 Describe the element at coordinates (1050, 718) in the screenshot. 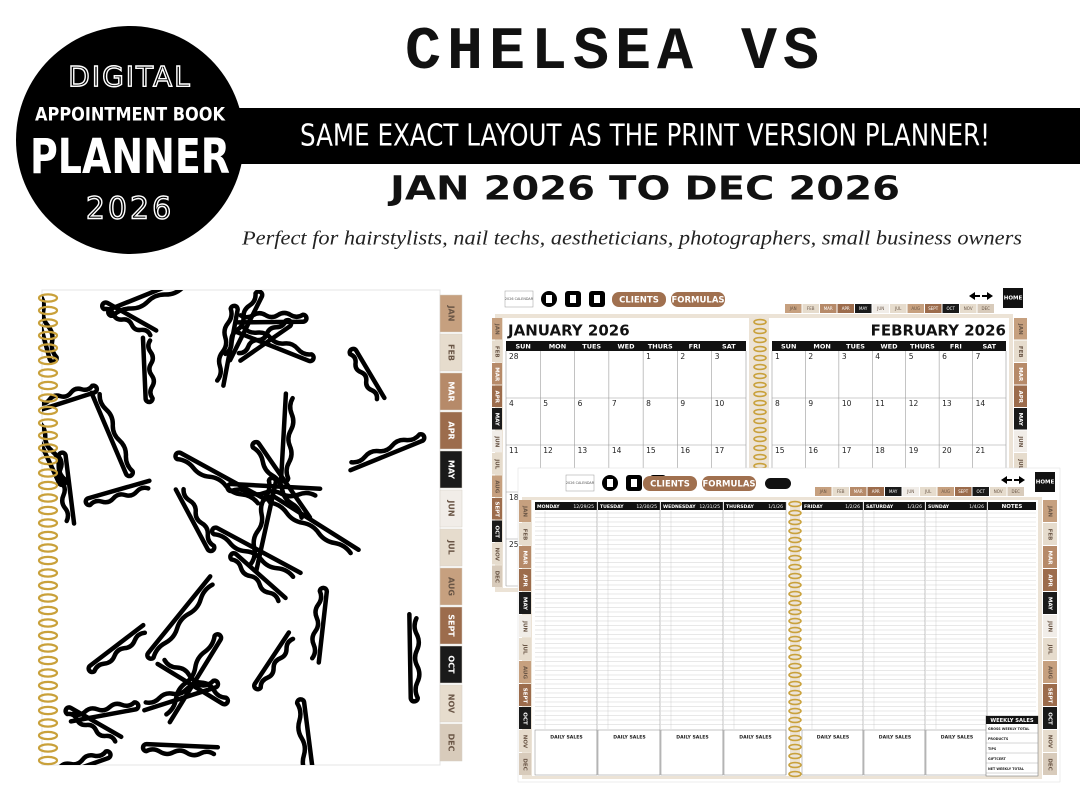

I see `side-tab-label: OCT` at that location.